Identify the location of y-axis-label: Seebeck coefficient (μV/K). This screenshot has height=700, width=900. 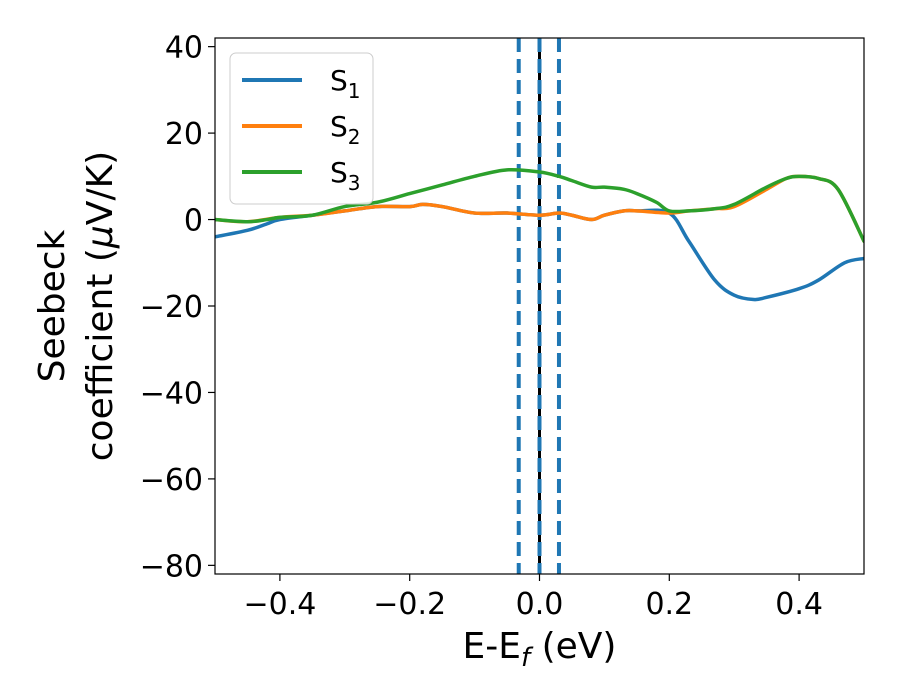
(76, 306).